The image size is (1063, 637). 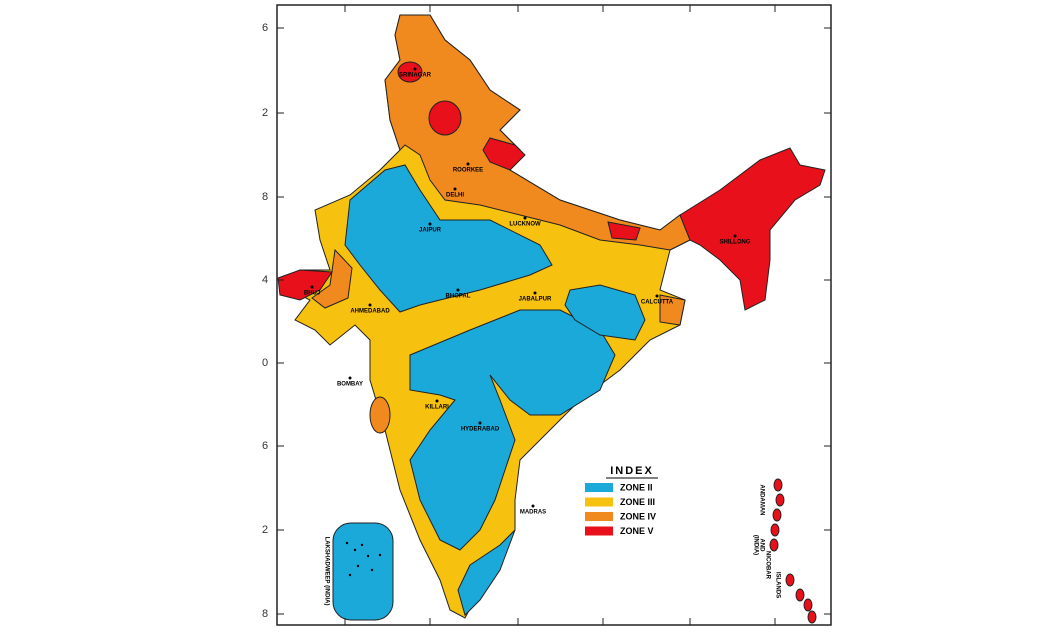 I want to click on city-label: AHMEDABAD, so click(x=370, y=312).